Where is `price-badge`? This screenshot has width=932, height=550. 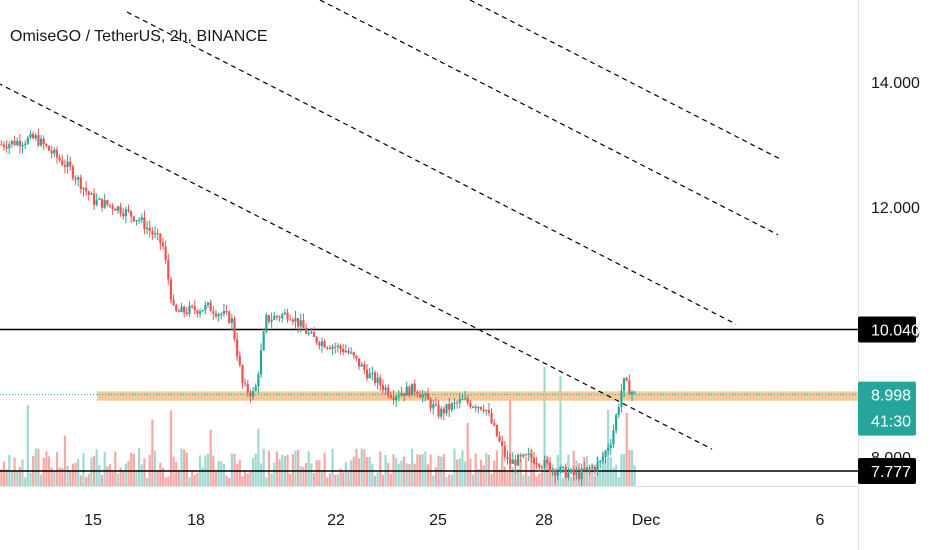
price-badge is located at coordinates (887, 329).